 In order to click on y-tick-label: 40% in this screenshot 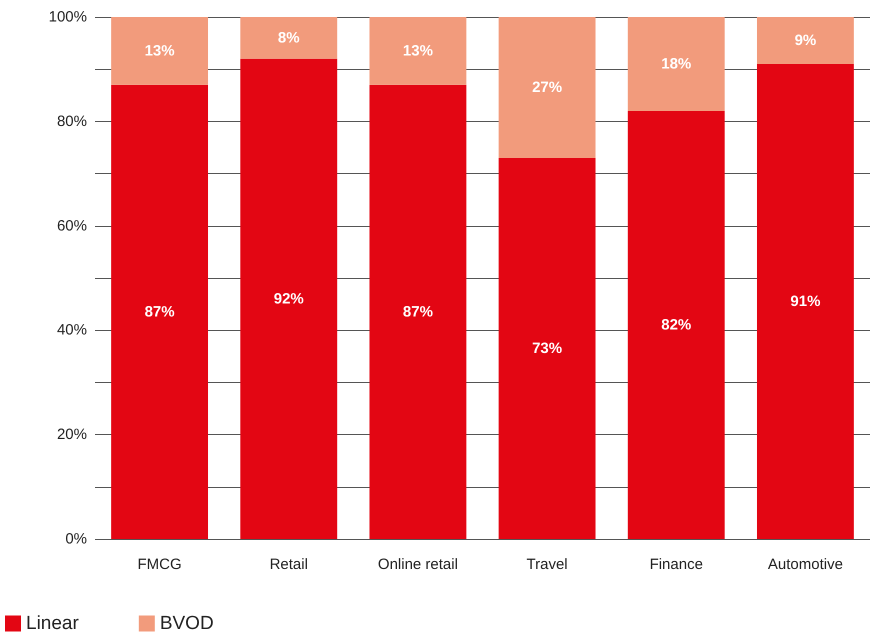, I will do `click(71, 330)`.